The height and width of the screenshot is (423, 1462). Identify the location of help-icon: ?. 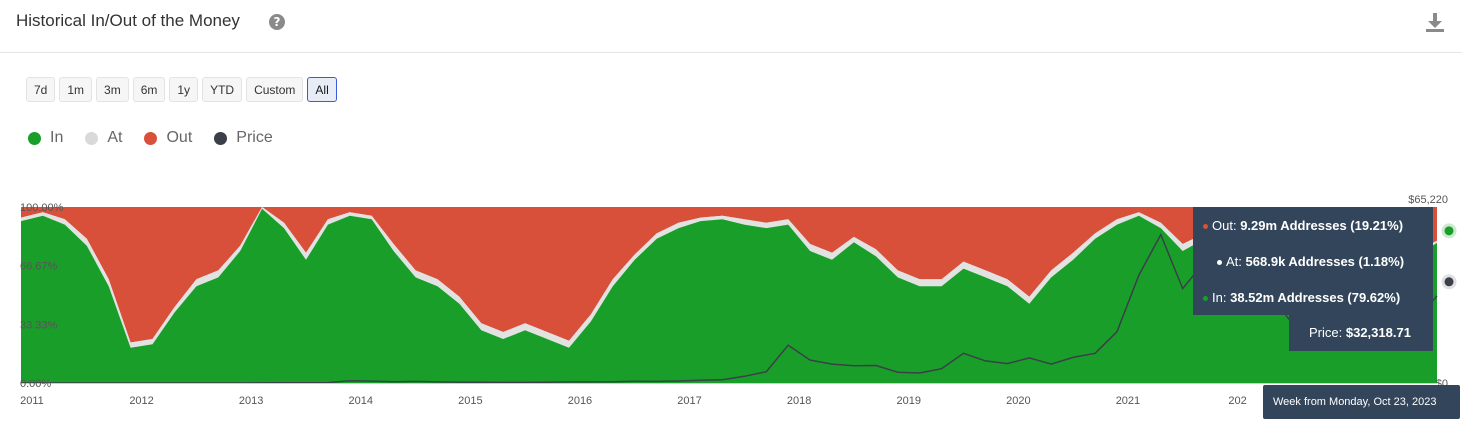
(277, 22).